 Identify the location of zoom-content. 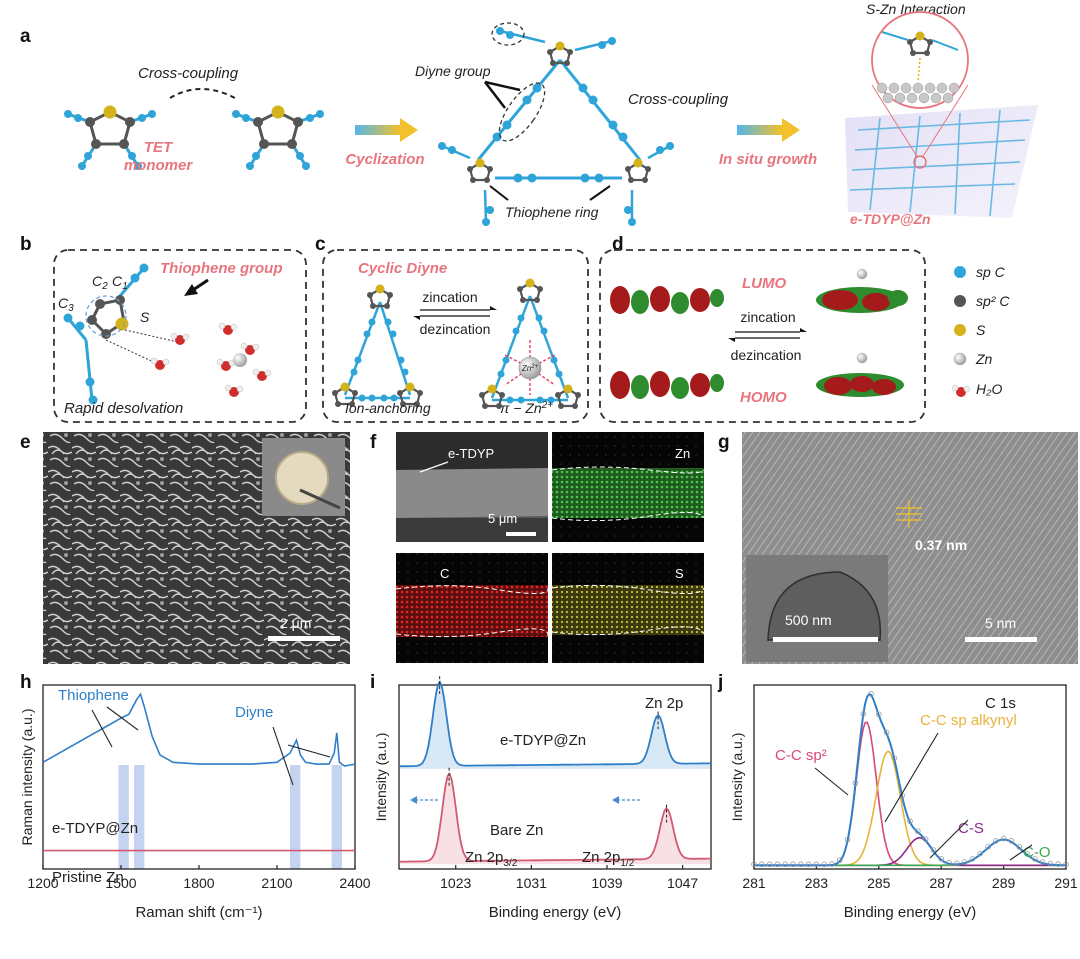
(918, 67).